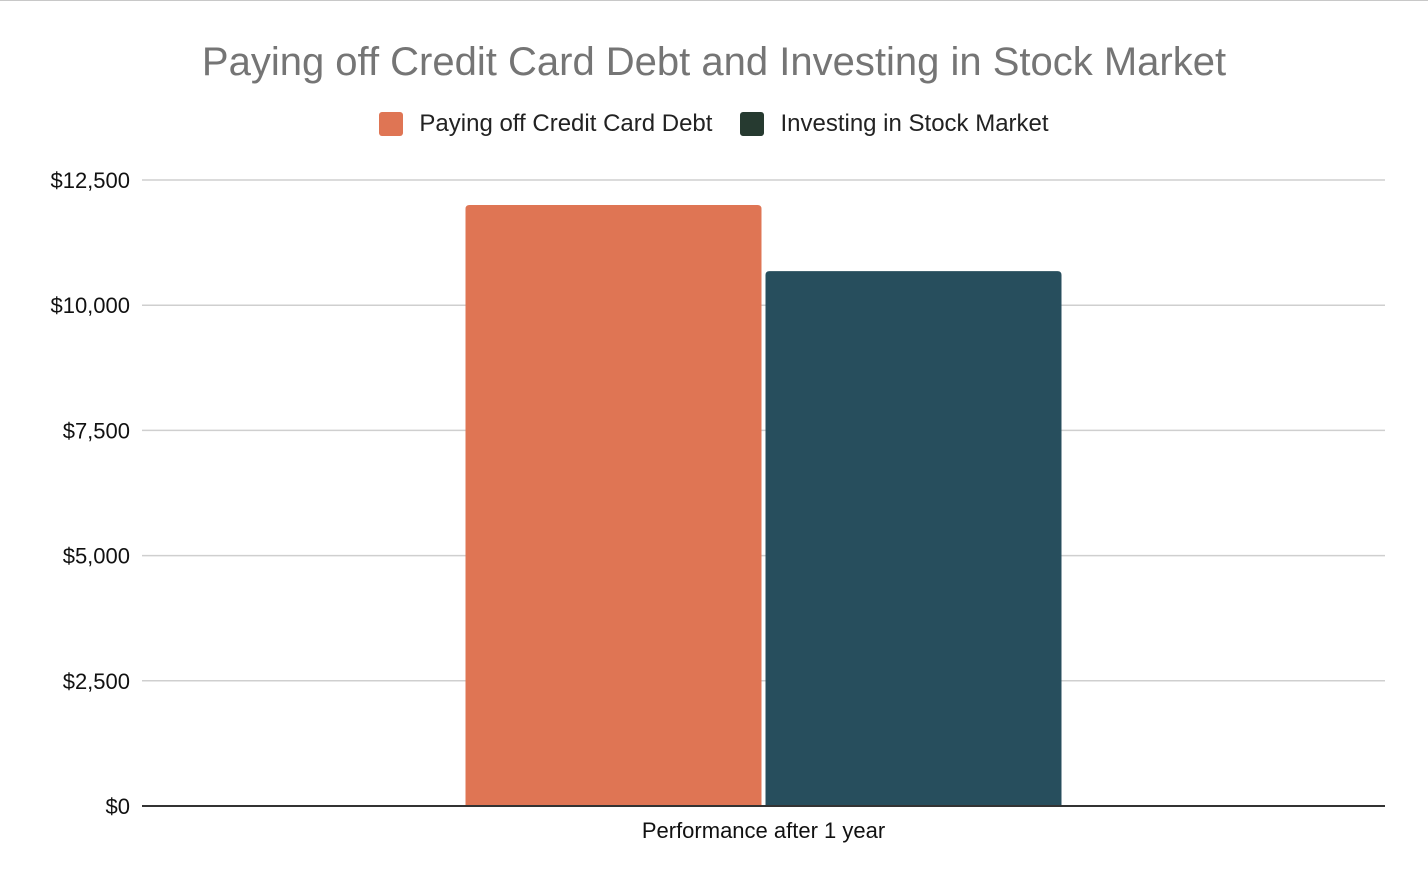 The image size is (1428, 884). What do you see at coordinates (90, 180) in the screenshot?
I see `y-tick-label: $12,500` at bounding box center [90, 180].